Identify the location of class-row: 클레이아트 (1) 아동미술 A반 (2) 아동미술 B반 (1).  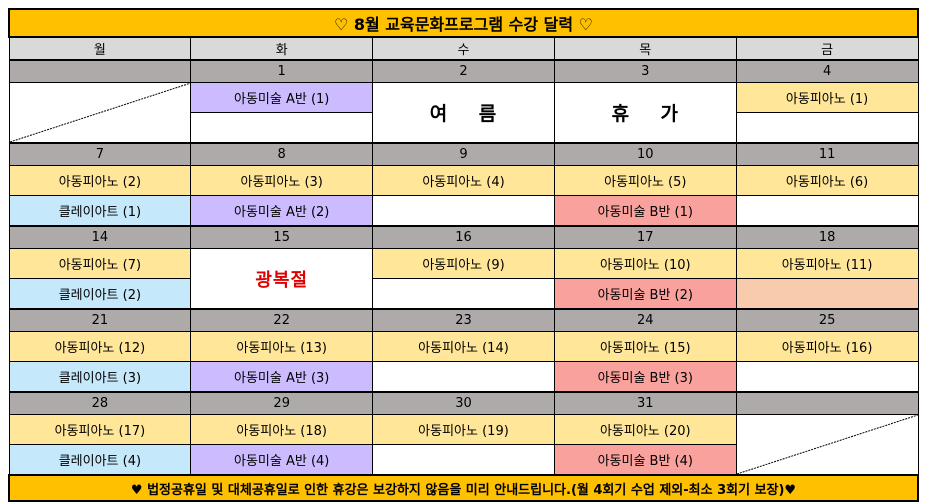
(463, 211).